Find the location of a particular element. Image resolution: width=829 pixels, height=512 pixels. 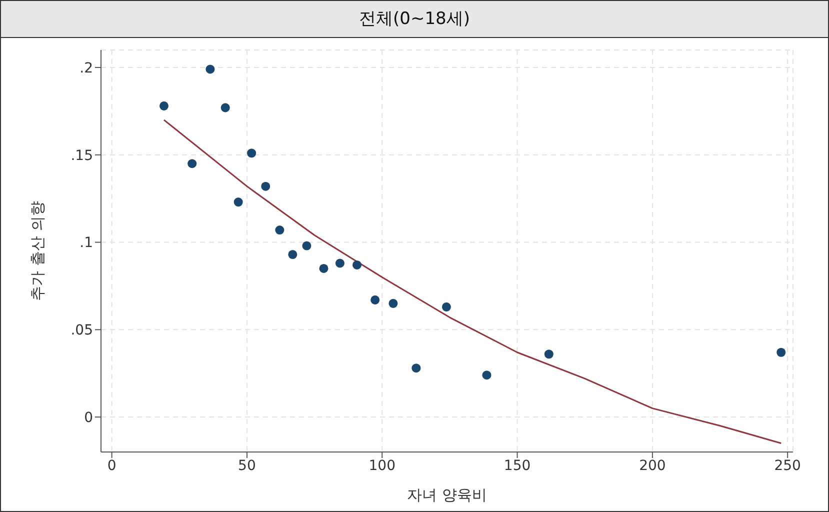

x-tick-label: 200 is located at coordinates (652, 466).